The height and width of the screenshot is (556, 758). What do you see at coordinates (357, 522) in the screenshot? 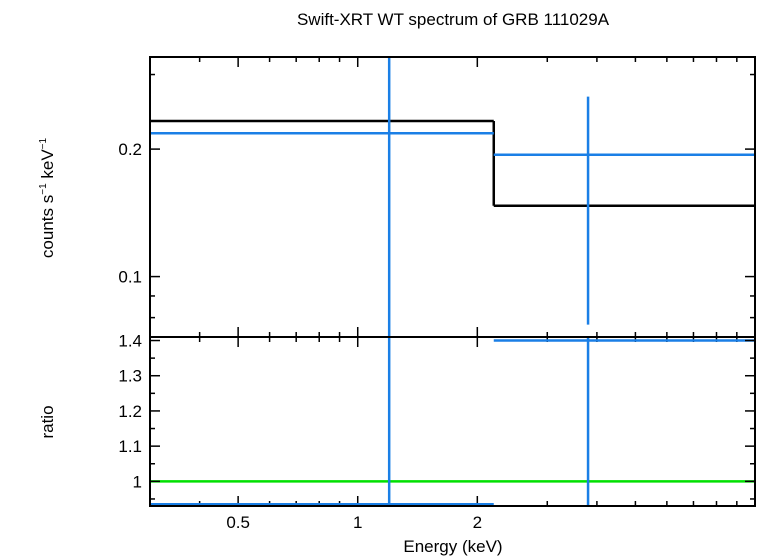
I see `ratio-xtick-label-1: 1` at bounding box center [357, 522].